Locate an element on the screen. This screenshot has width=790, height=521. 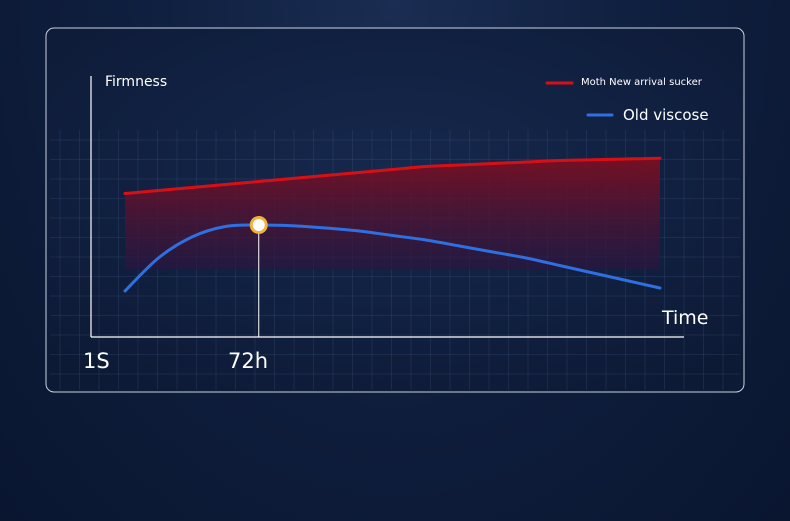
x-tick-label: 1S is located at coordinates (96, 361).